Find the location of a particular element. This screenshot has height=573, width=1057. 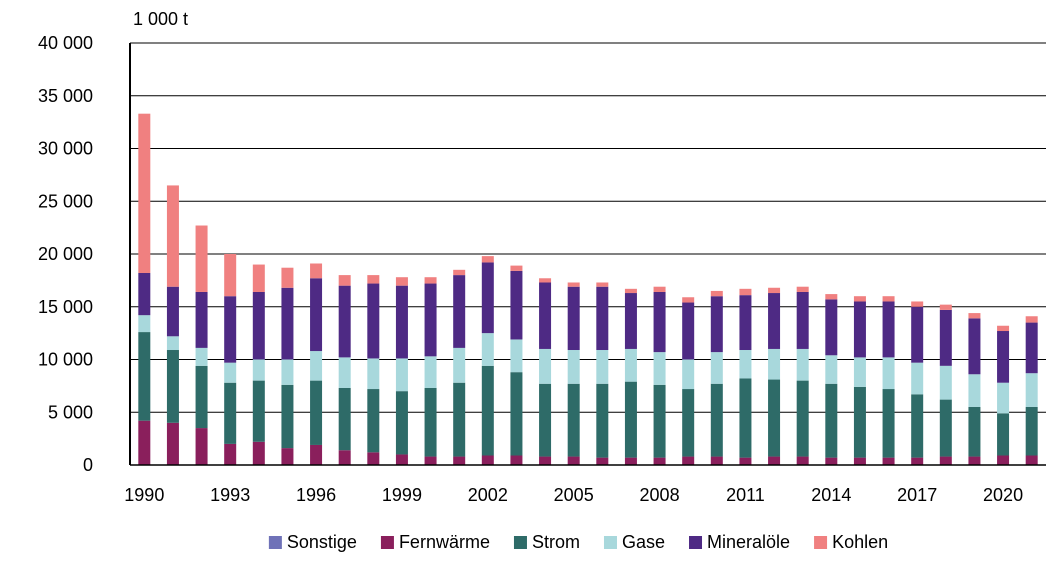

legend-label: Mineralöle is located at coordinates (748, 542).